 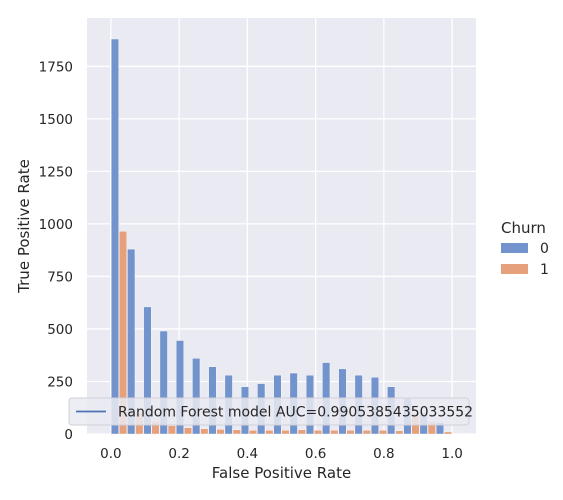 I want to click on x-tick-label: 0.8, so click(x=383, y=454).